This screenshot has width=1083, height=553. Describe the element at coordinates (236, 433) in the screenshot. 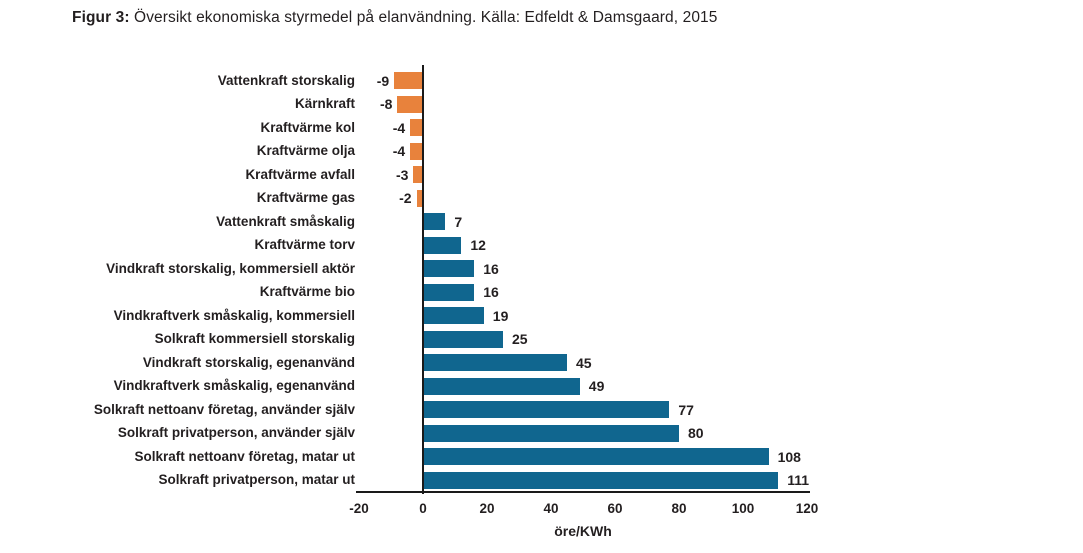

I see `category-label: Solkraft privatperson, använder själv` at that location.